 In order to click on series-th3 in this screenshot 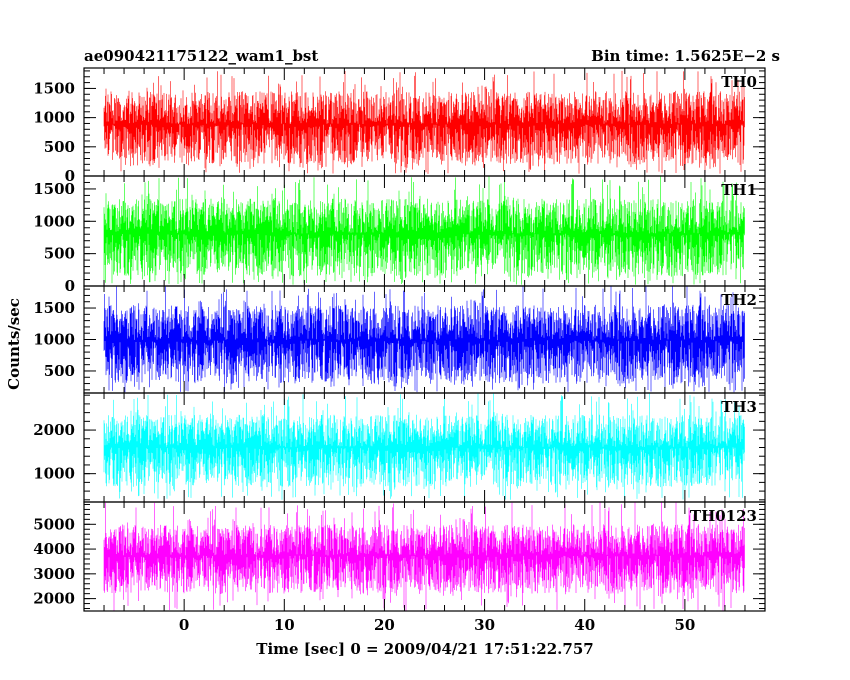, I will do `click(424, 446)`.